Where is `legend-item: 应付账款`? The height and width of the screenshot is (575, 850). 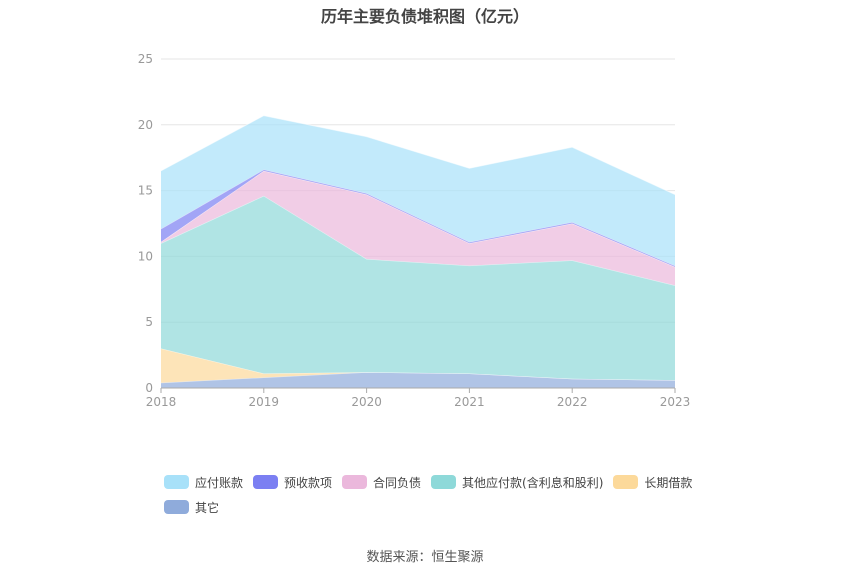 legend-item: 应付账款 is located at coordinates (203, 482).